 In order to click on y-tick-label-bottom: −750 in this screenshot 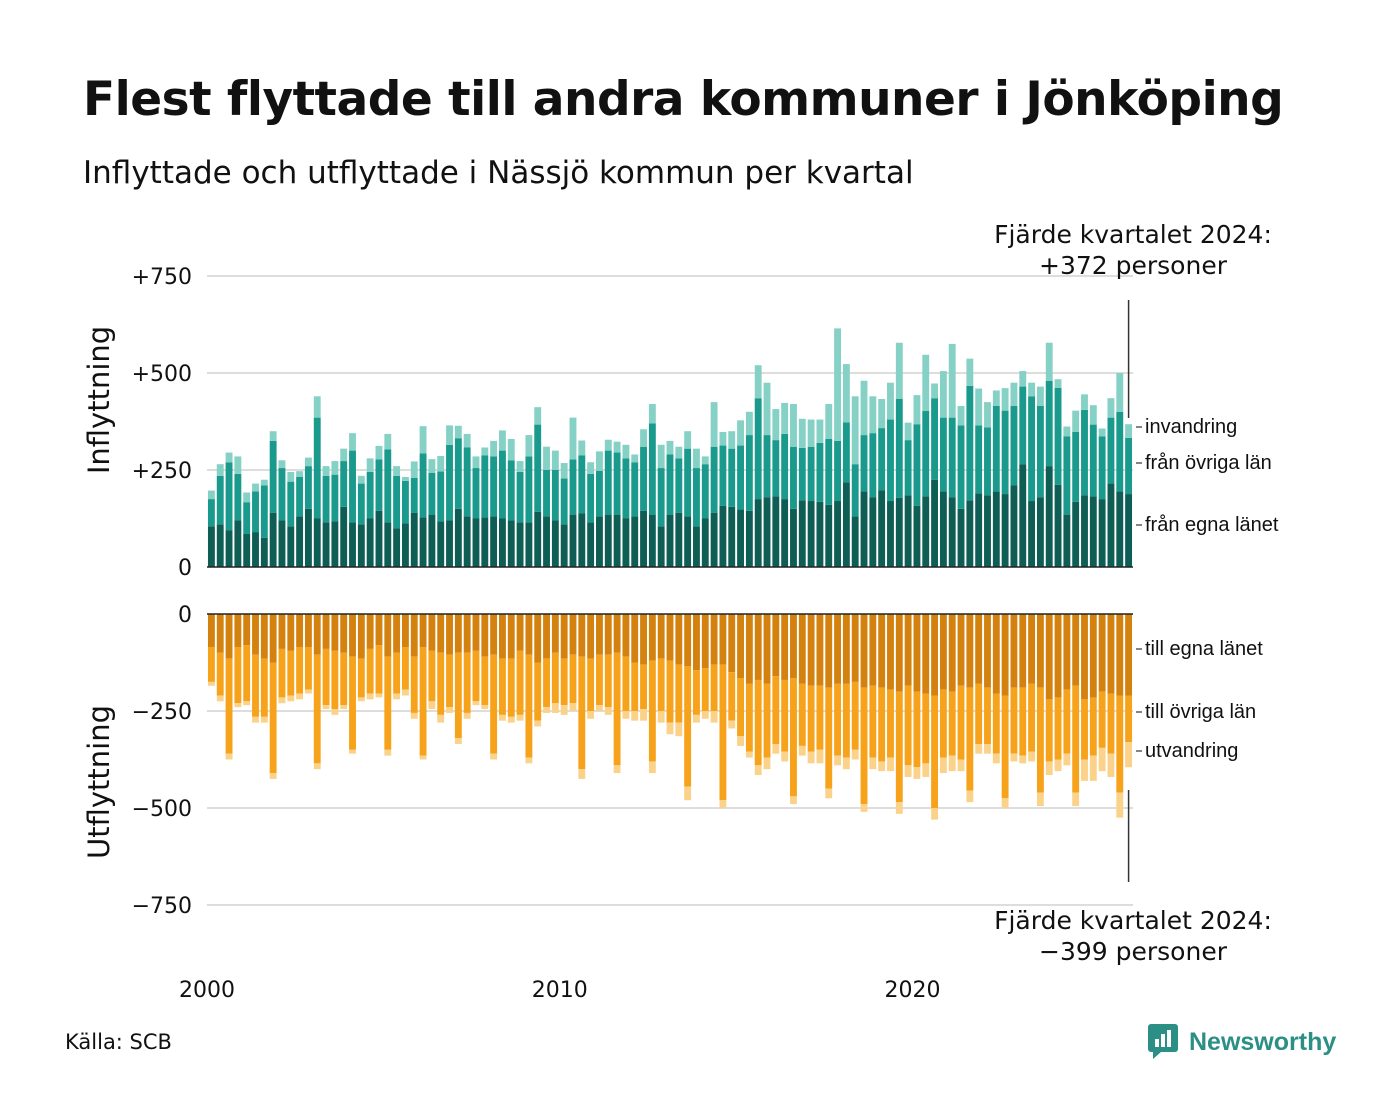, I will do `click(162, 906)`.